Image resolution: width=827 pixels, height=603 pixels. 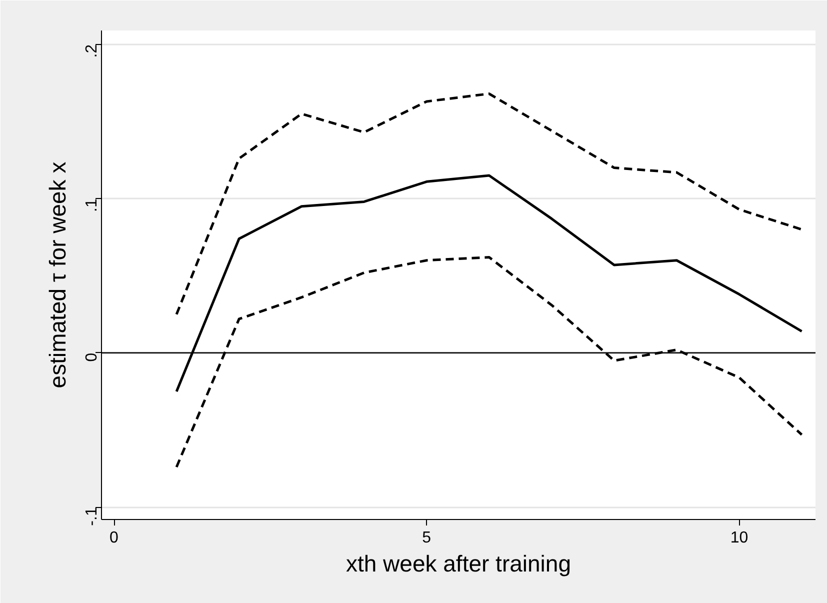 I want to click on x-tick-label: 5, so click(x=427, y=538).